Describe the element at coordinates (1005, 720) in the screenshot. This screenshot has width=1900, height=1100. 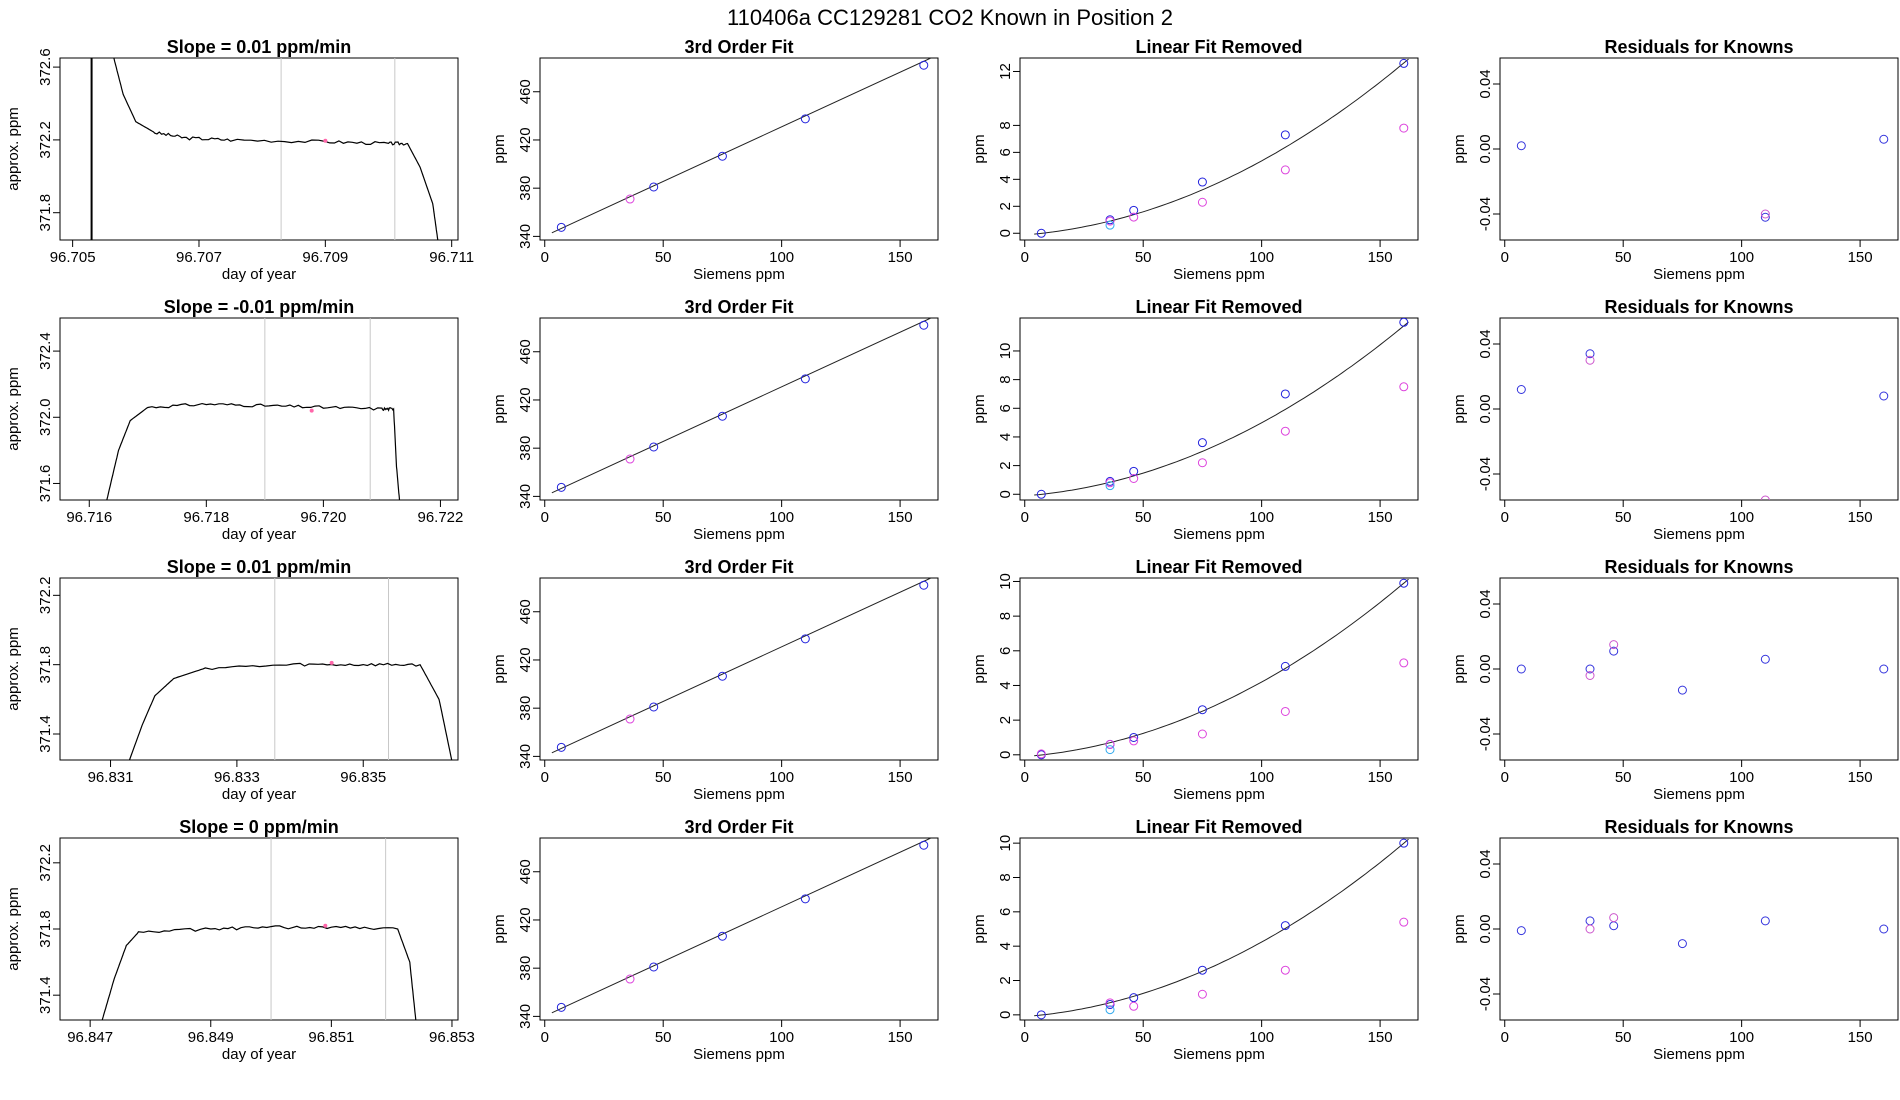
I see `y-tick-label: 2` at that location.